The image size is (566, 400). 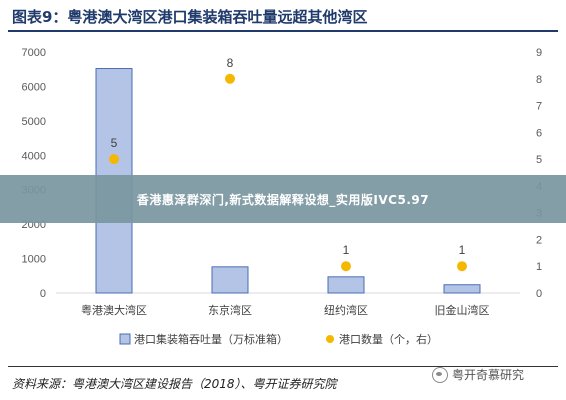 I want to click on watermark: 粤开奇慕研究, so click(x=478, y=374).